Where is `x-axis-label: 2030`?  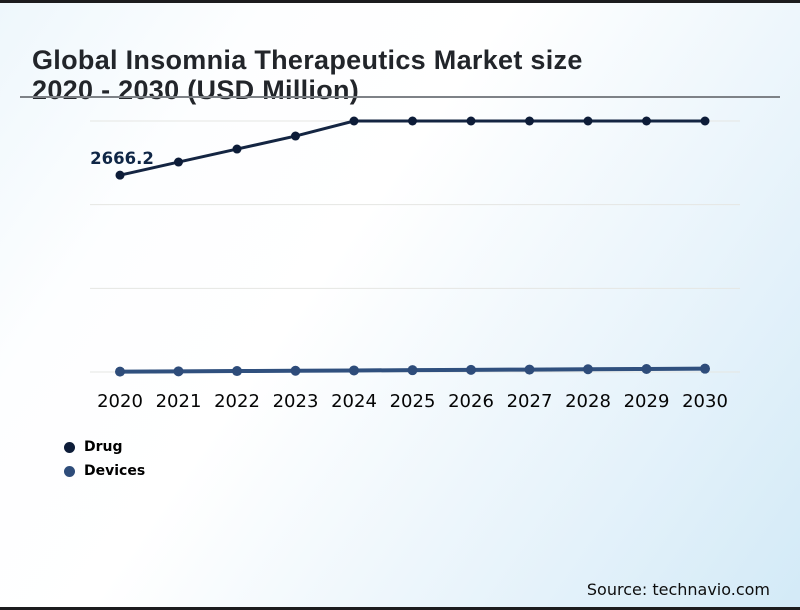
x-axis-label: 2030 is located at coordinates (705, 401).